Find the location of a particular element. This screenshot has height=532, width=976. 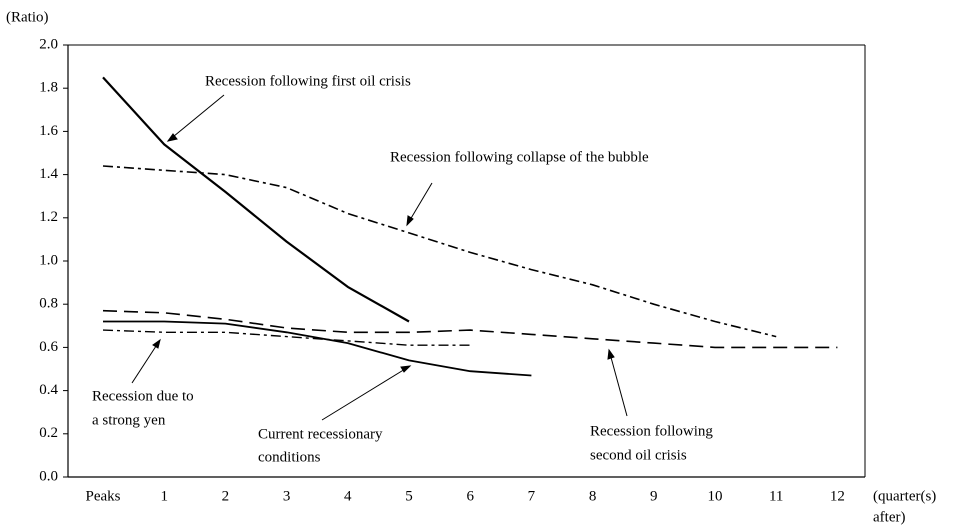

x-tick-label: 8 is located at coordinates (593, 496).